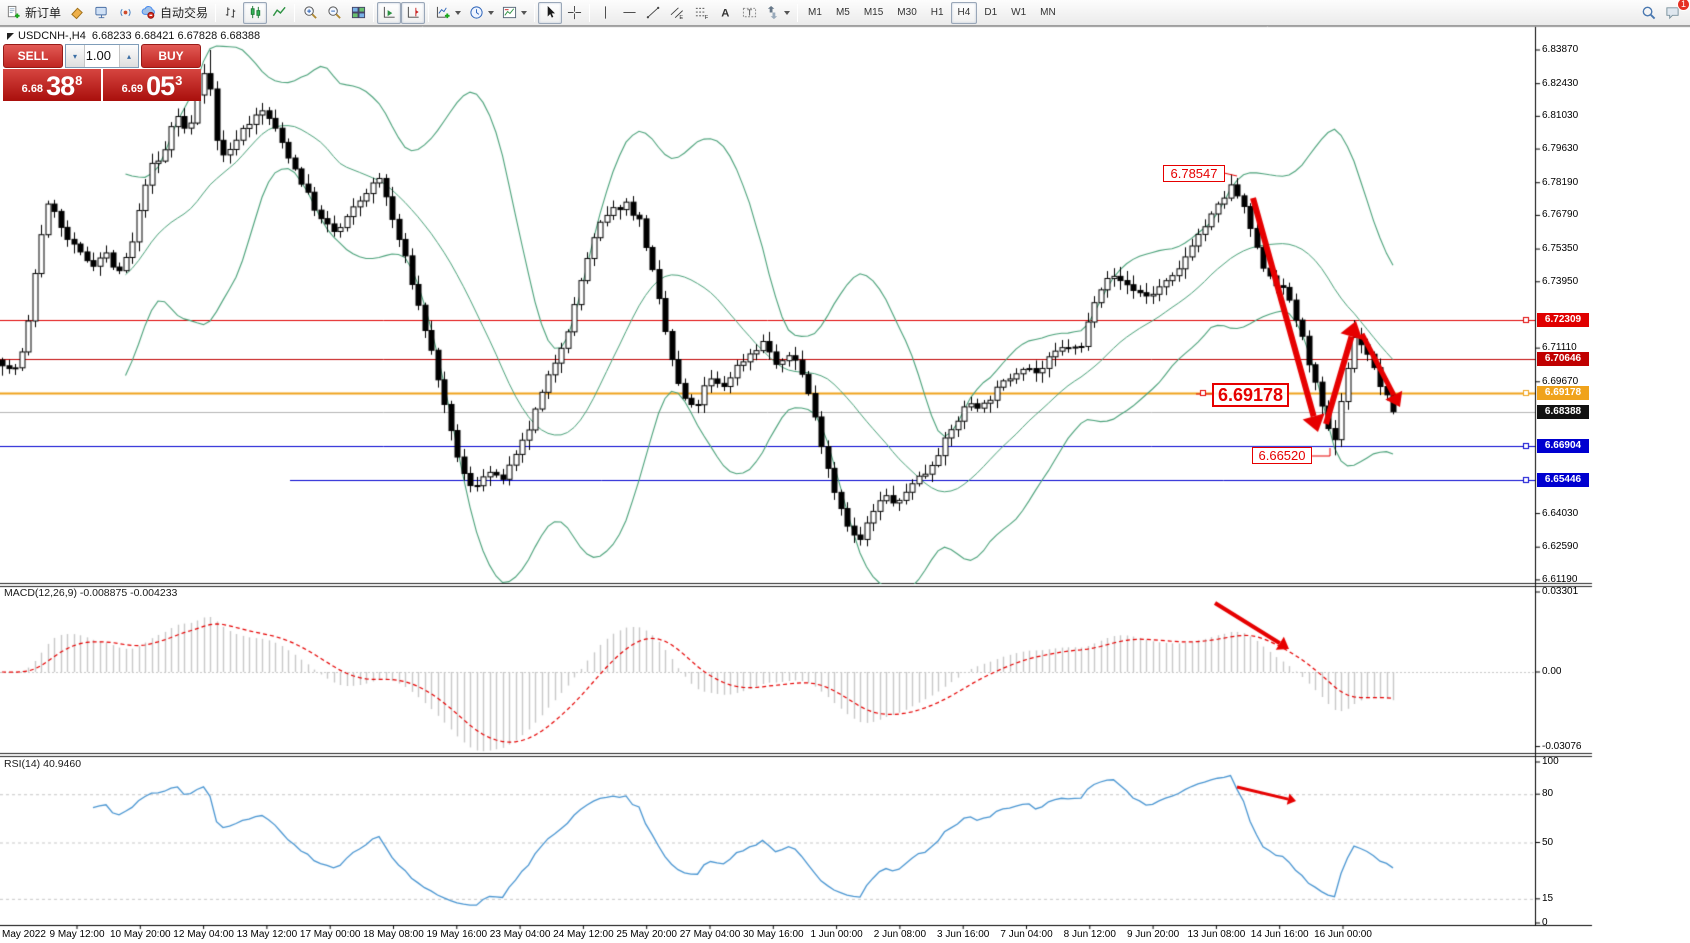  I want to click on zoomout-icon, so click(334, 12).